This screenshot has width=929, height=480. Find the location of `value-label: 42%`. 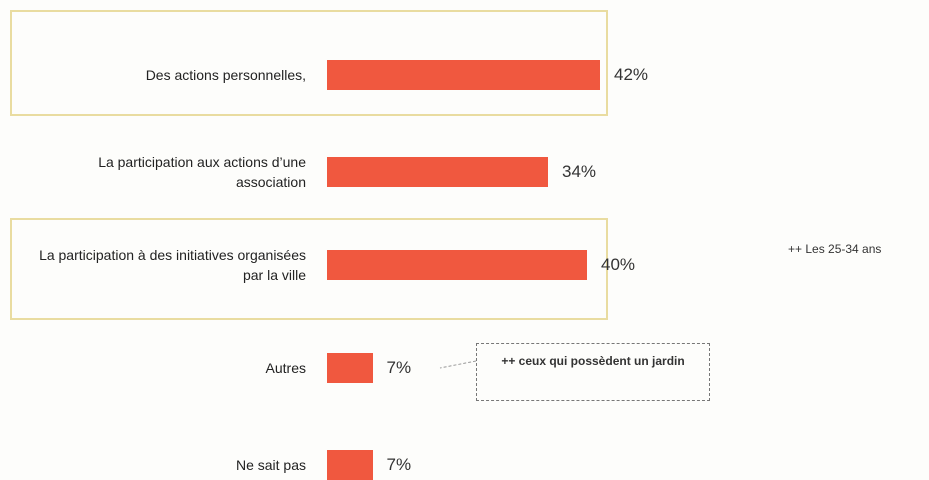

value-label: 42% is located at coordinates (631, 74).